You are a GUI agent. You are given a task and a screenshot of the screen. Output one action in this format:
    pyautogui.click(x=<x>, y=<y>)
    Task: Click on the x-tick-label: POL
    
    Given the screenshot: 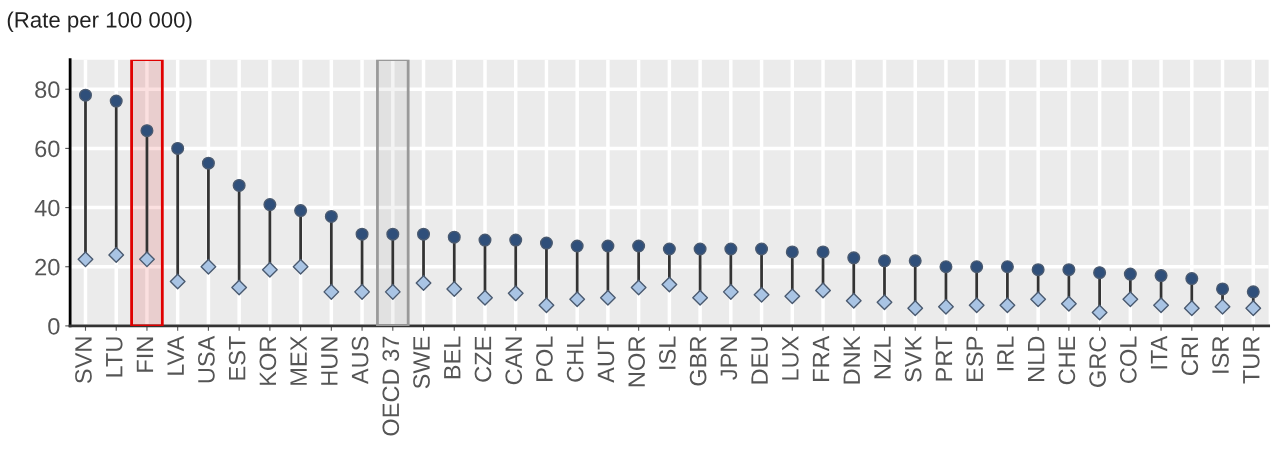 What is the action you would take?
    pyautogui.click(x=544, y=358)
    